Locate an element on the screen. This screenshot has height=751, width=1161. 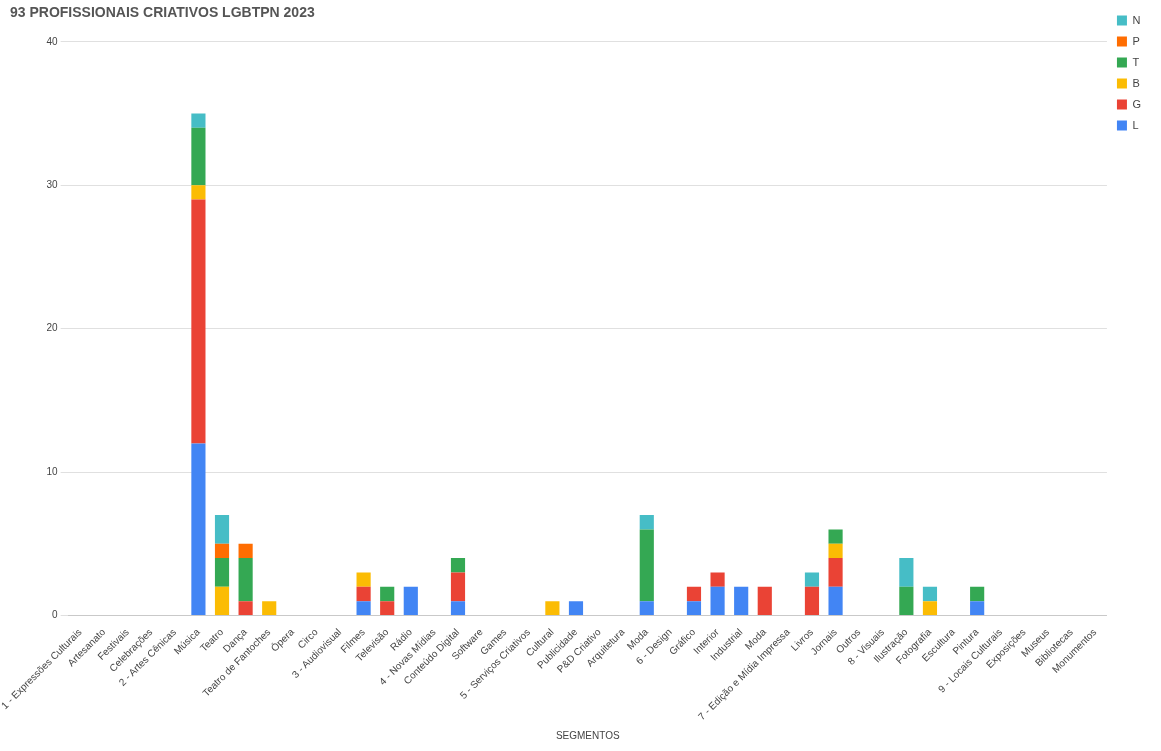
legend-label: T is located at coordinates (1136, 61).